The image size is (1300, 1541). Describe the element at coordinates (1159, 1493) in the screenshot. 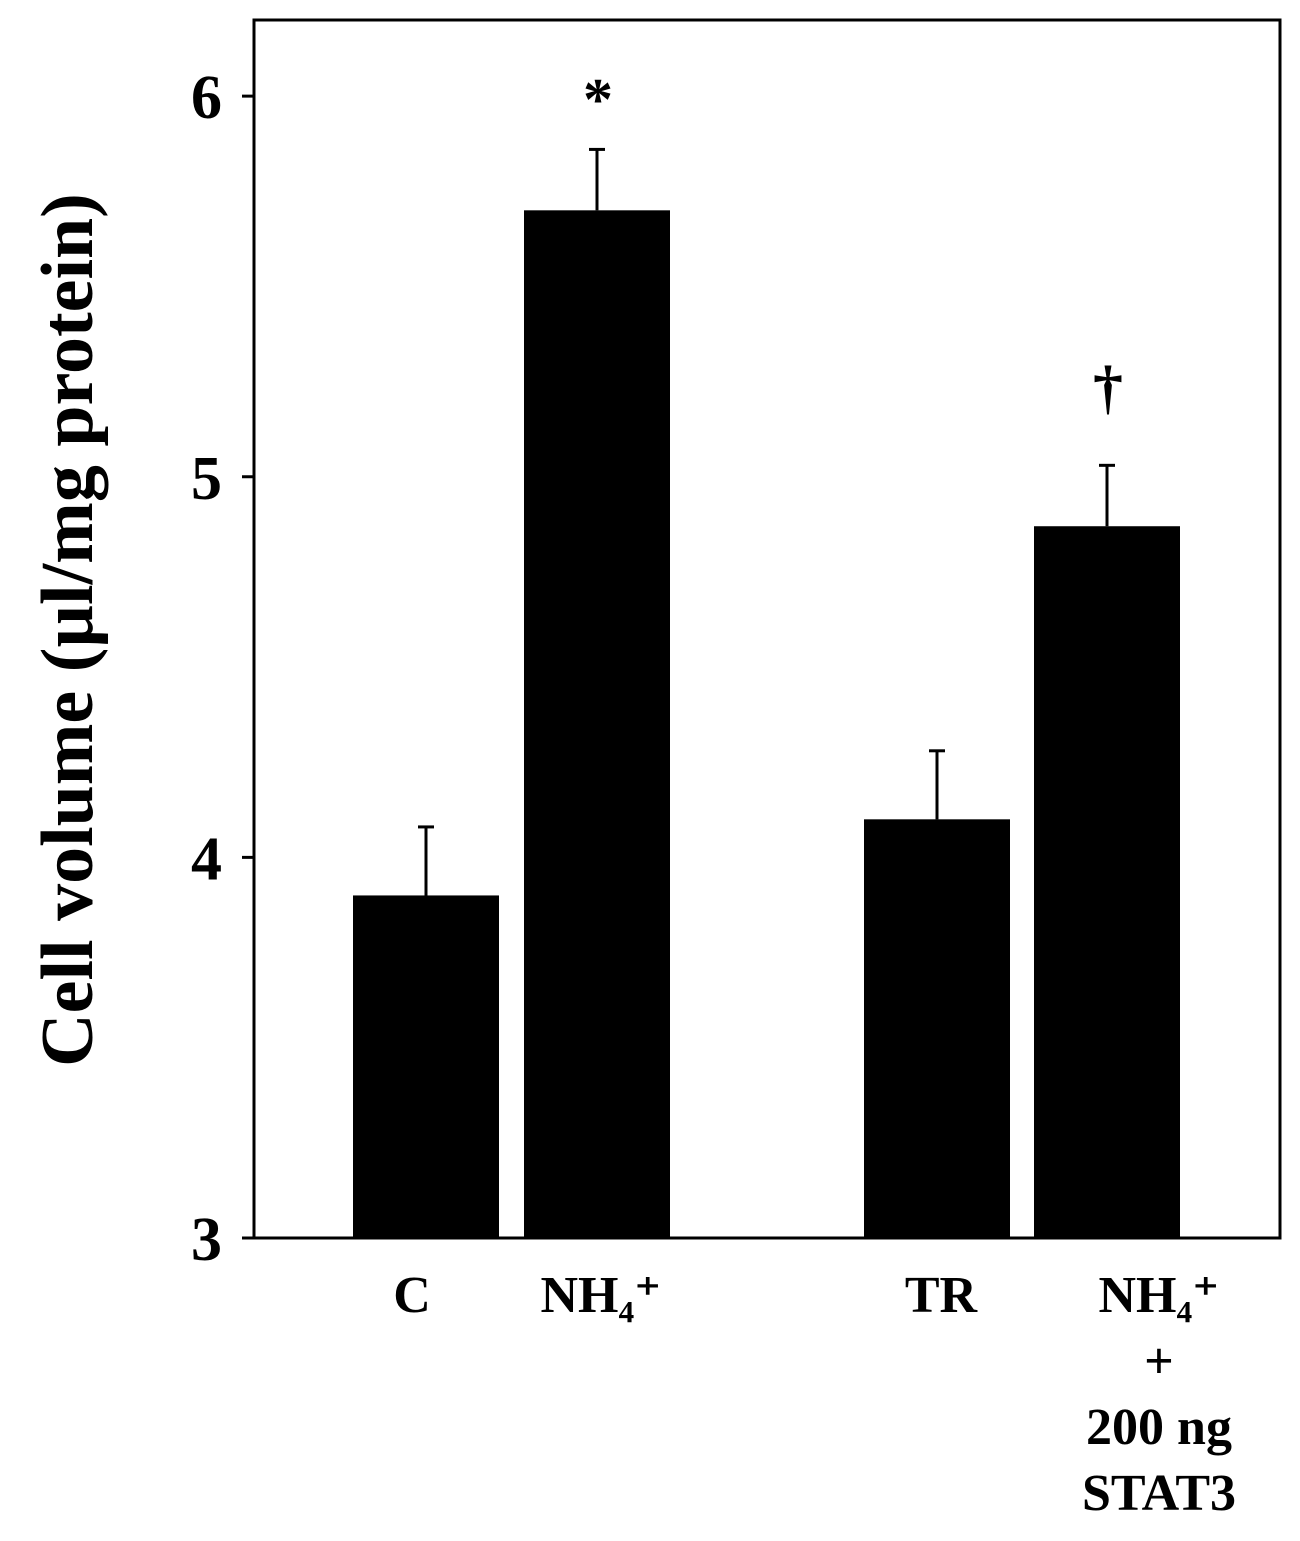

I see `x-category-label: STAT3` at that location.